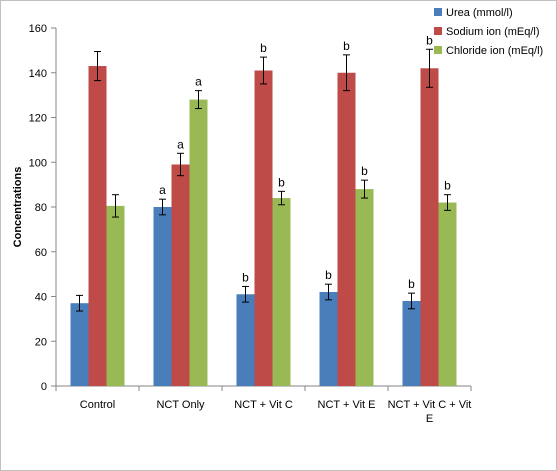 This screenshot has width=557, height=471. Describe the element at coordinates (263, 405) in the screenshot. I see `x-tick-label: NCT + Vit C` at that location.